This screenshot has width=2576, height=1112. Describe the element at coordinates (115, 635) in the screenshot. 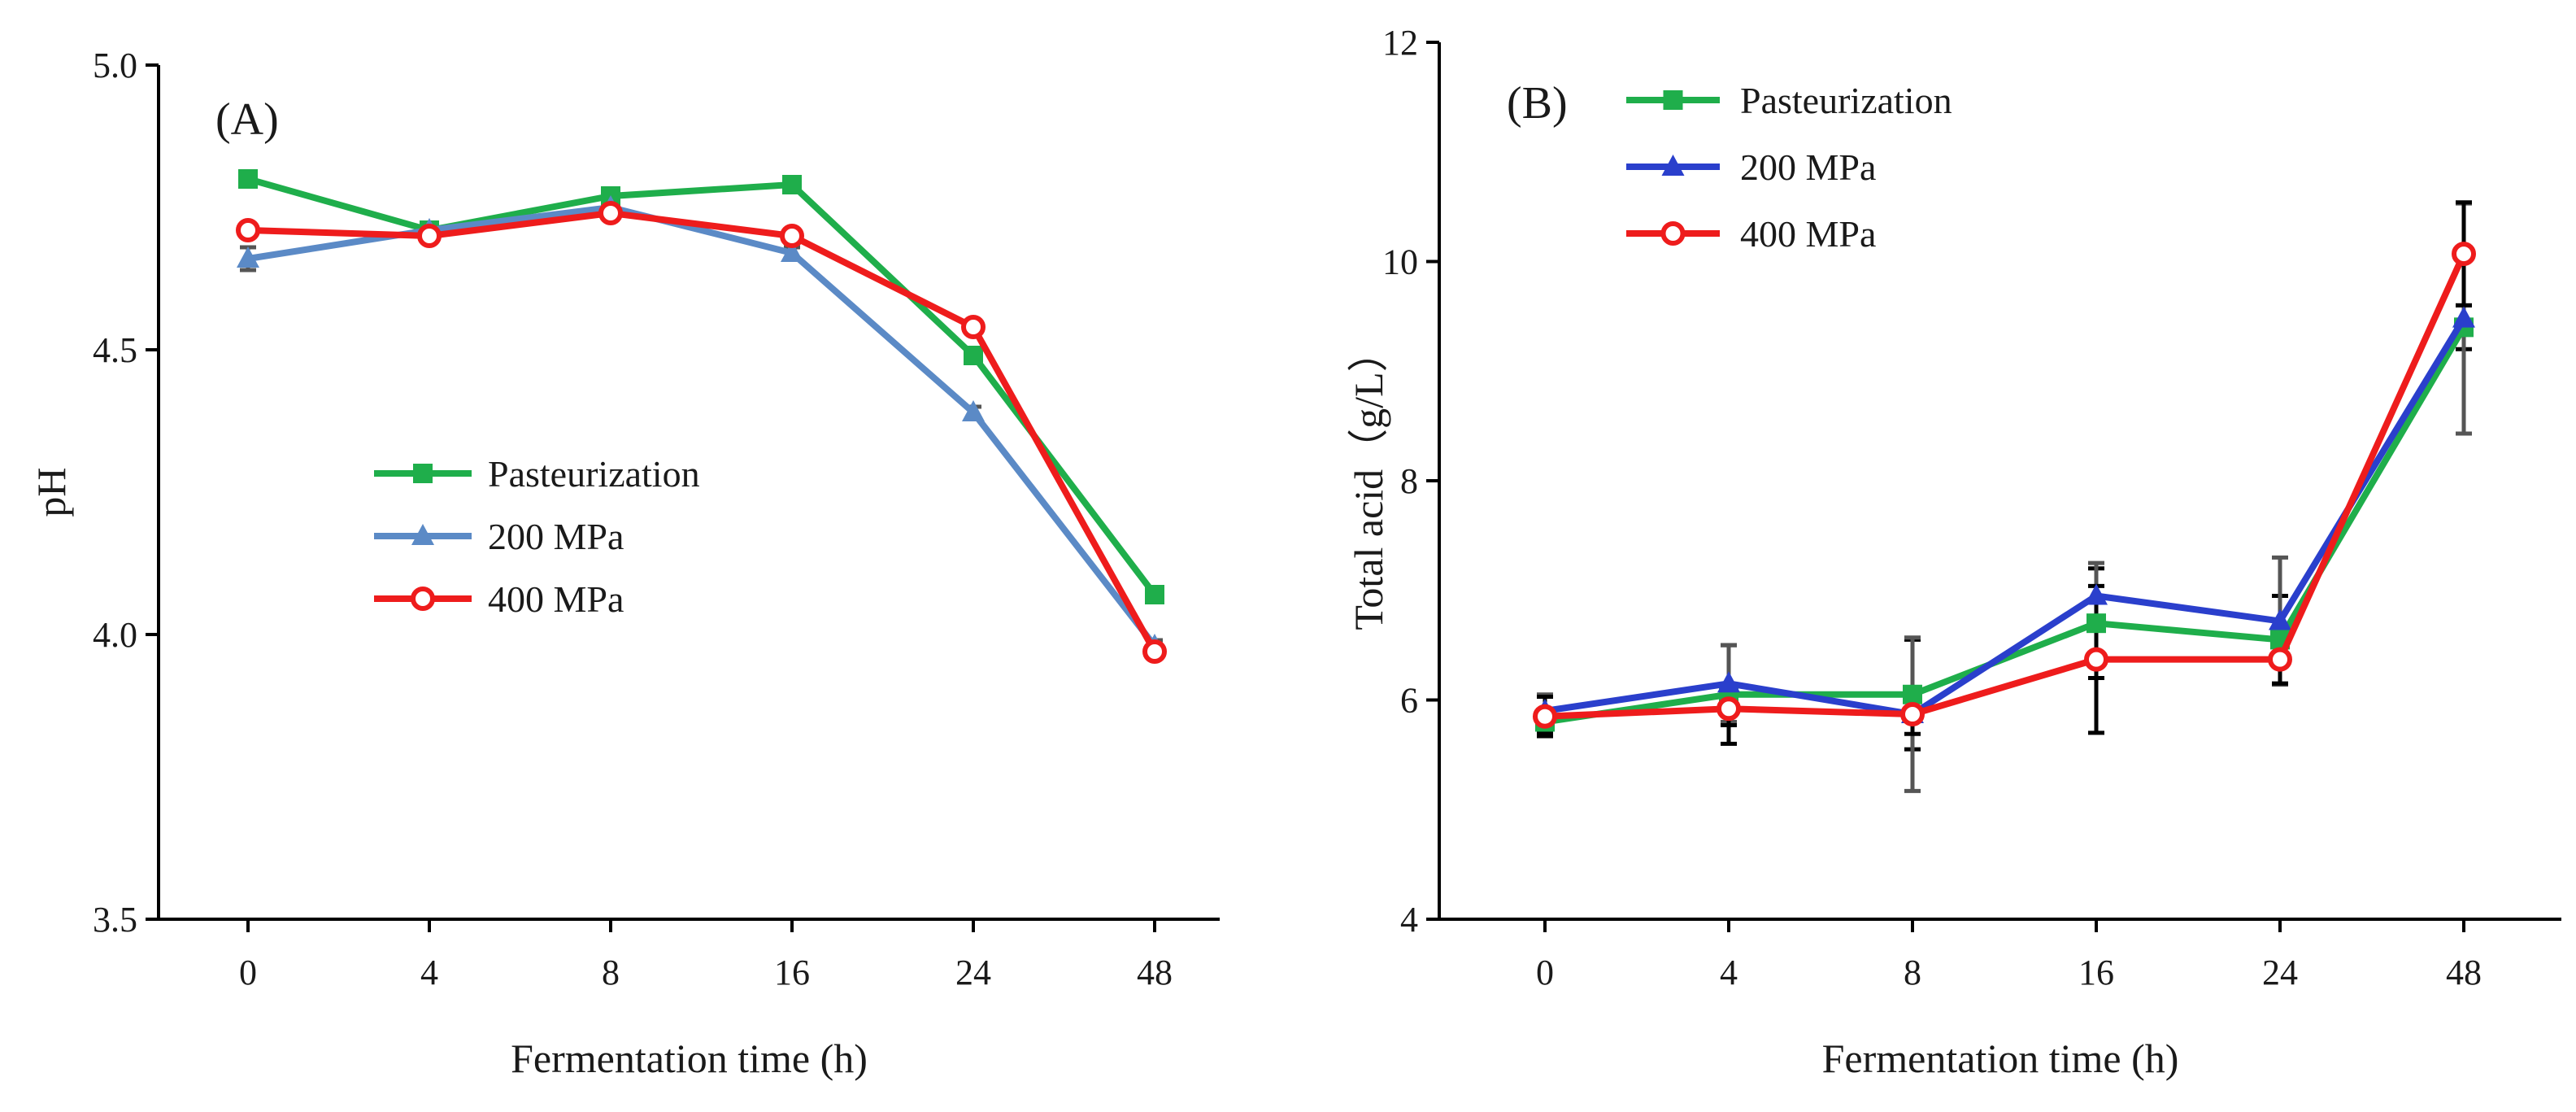

I see `y-tick-label: 4.0` at that location.